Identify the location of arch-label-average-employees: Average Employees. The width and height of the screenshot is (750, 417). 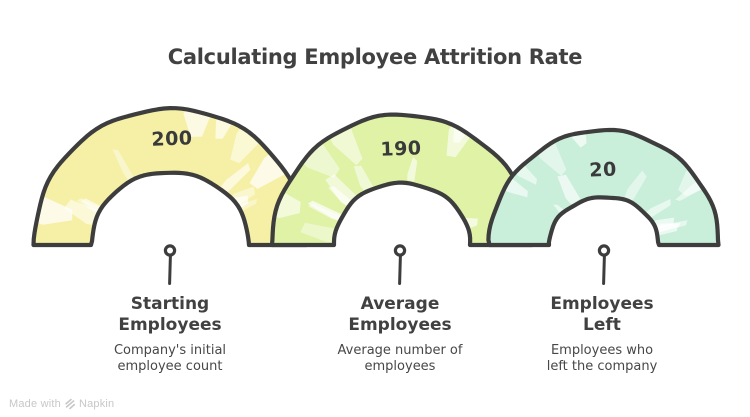
(400, 315).